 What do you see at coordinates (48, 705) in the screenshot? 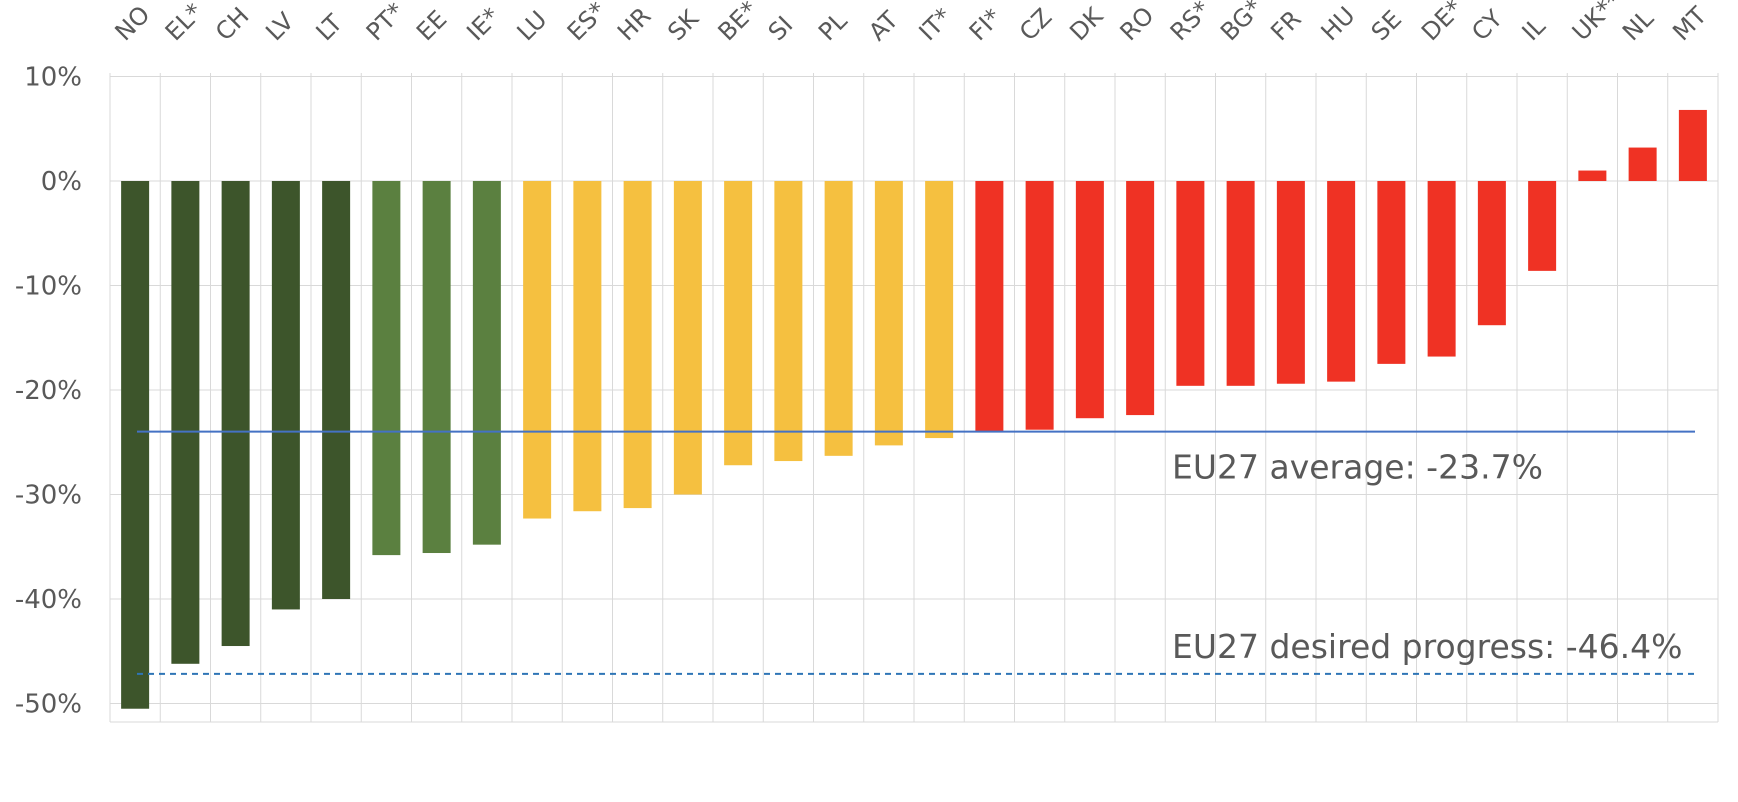
I see `y-tick-label: -50%` at bounding box center [48, 705].